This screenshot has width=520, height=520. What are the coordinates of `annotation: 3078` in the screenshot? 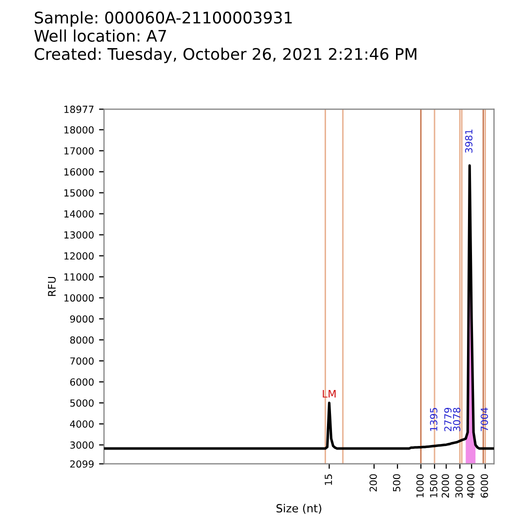 It's located at (456, 420).